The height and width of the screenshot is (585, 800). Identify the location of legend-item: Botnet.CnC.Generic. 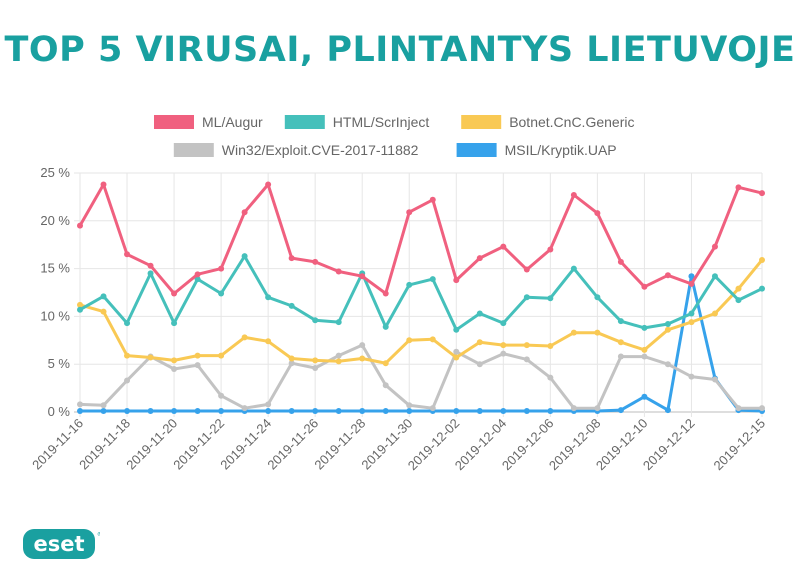
(547, 122).